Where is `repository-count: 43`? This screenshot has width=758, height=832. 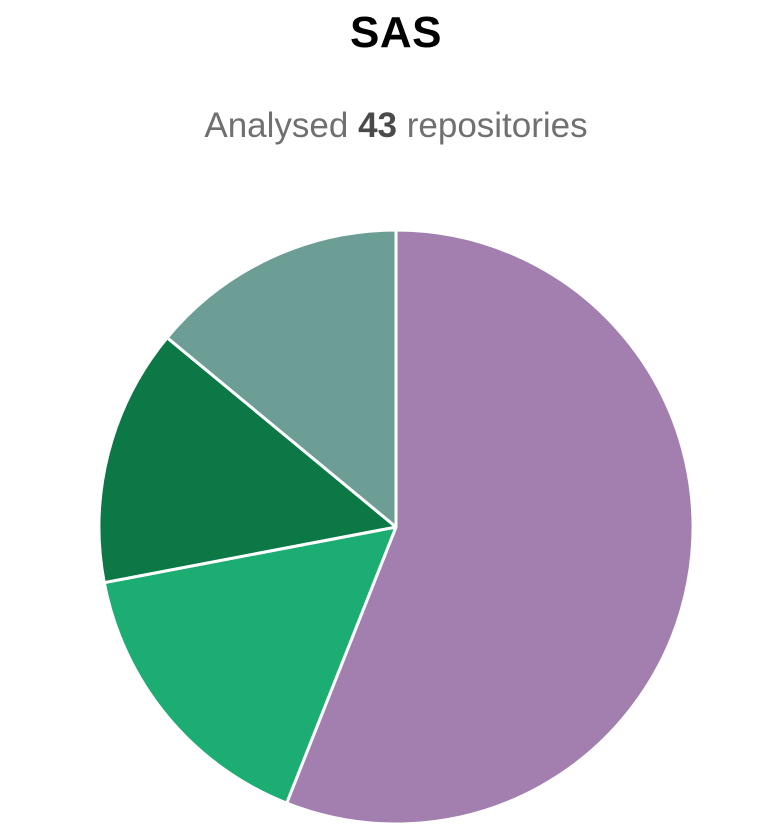
repository-count: 43 is located at coordinates (377, 125).